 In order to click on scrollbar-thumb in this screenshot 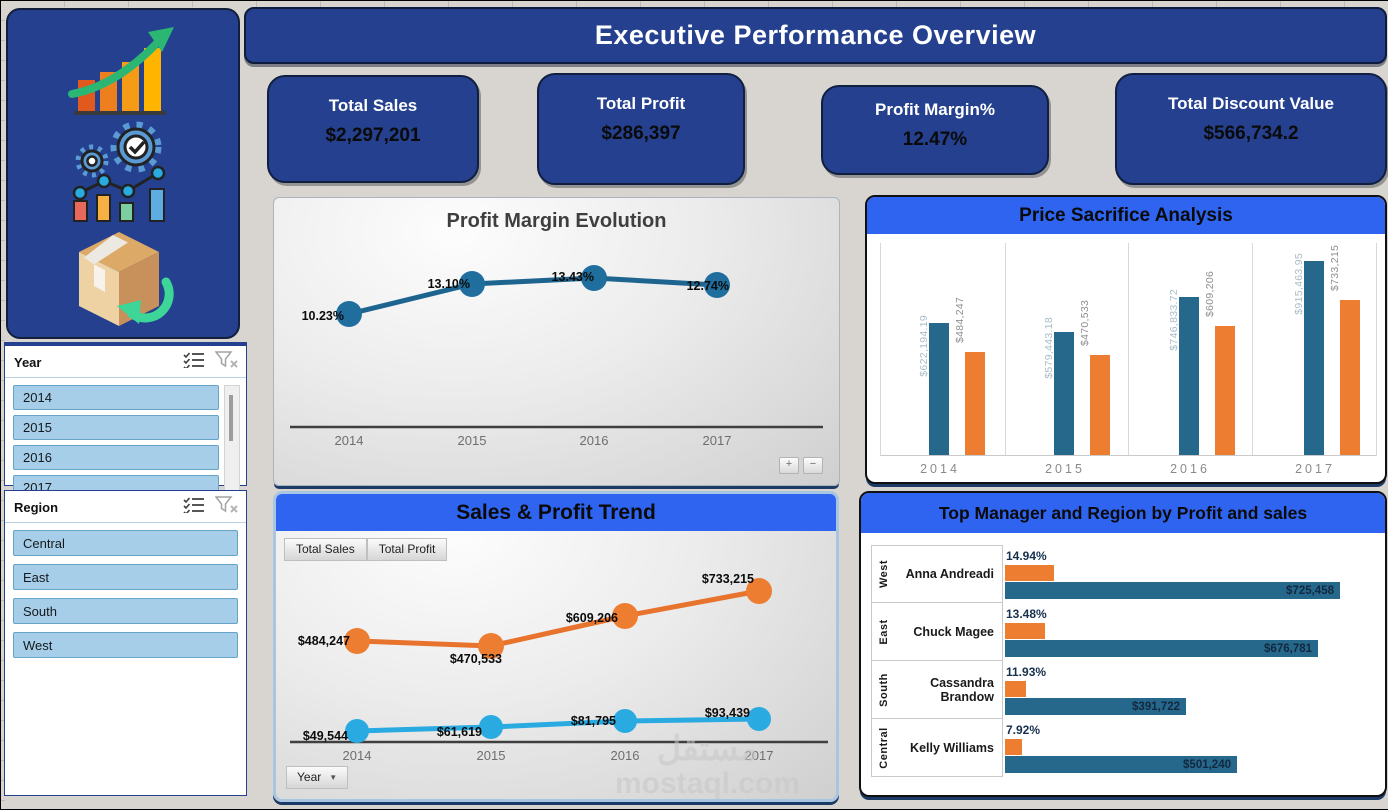, I will do `click(231, 418)`.